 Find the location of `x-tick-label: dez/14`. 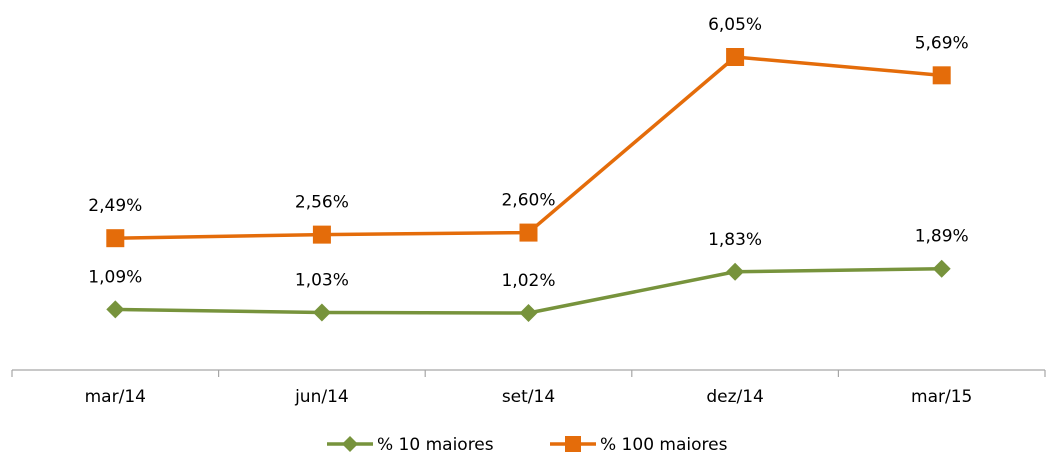

x-tick-label: dez/14 is located at coordinates (735, 397).